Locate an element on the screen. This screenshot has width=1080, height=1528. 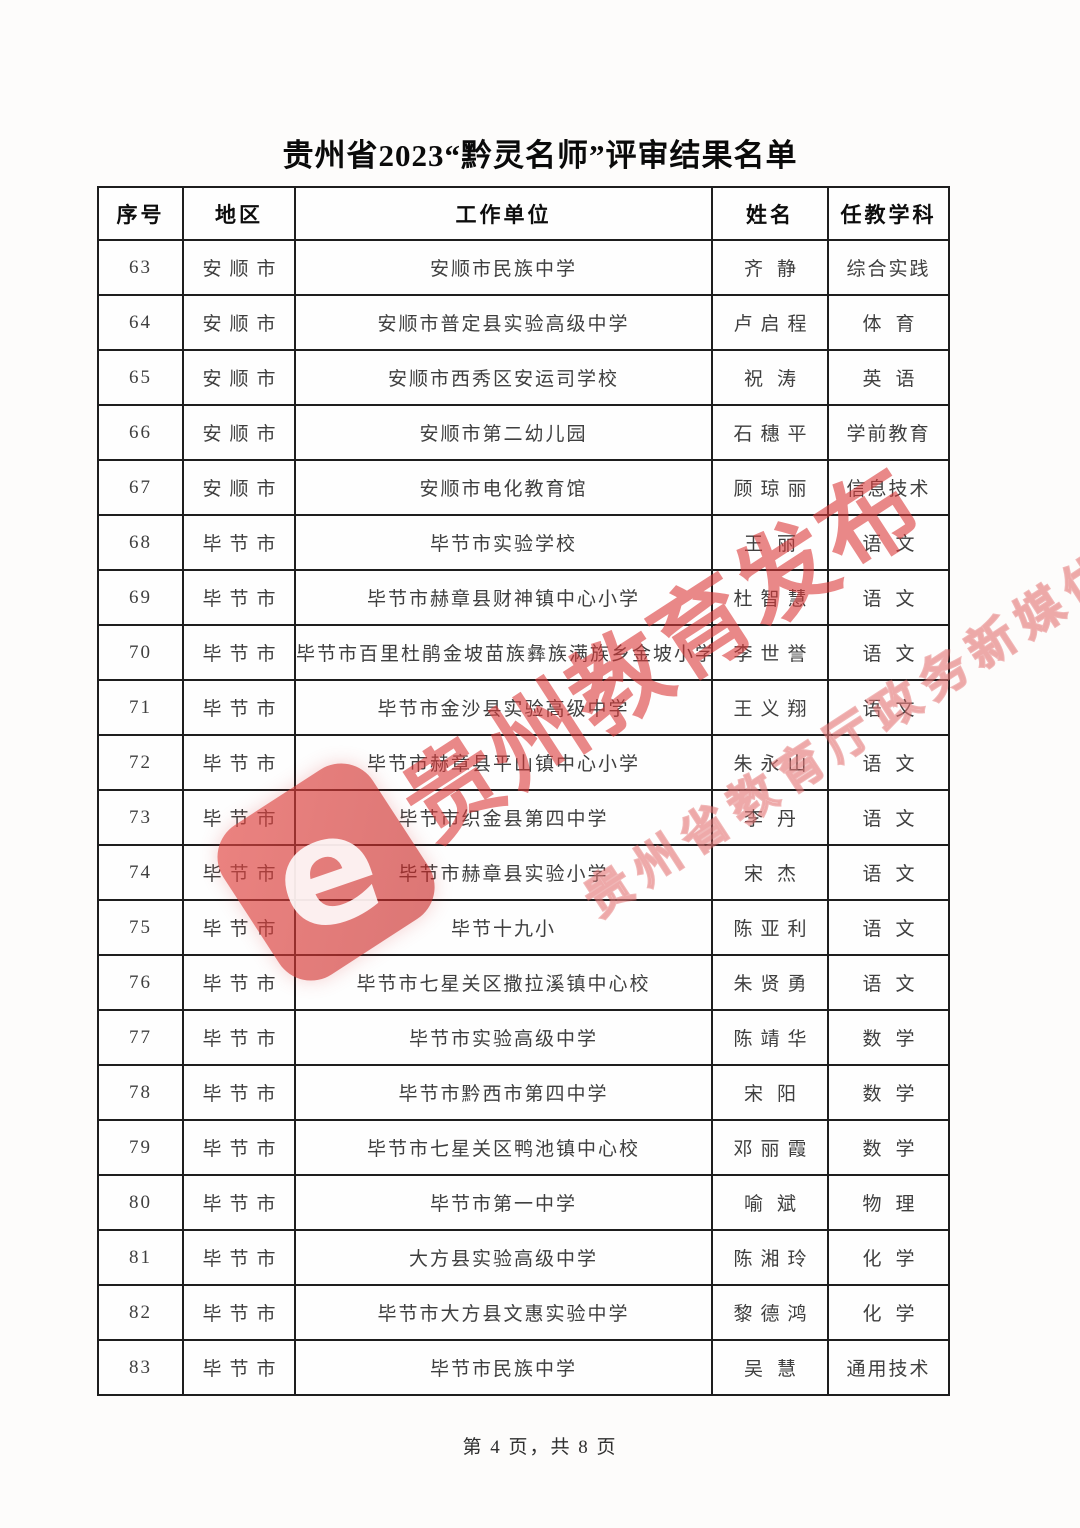
page-footer: 第 4 页，共 8 页 is located at coordinates (540, 1447).